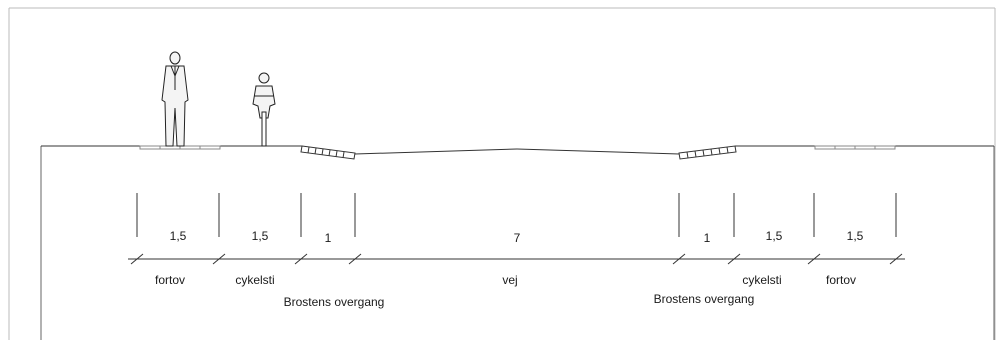 The image size is (1004, 345). Describe the element at coordinates (774, 236) in the screenshot. I see `dim-cykelsti-right: 1,5` at that location.